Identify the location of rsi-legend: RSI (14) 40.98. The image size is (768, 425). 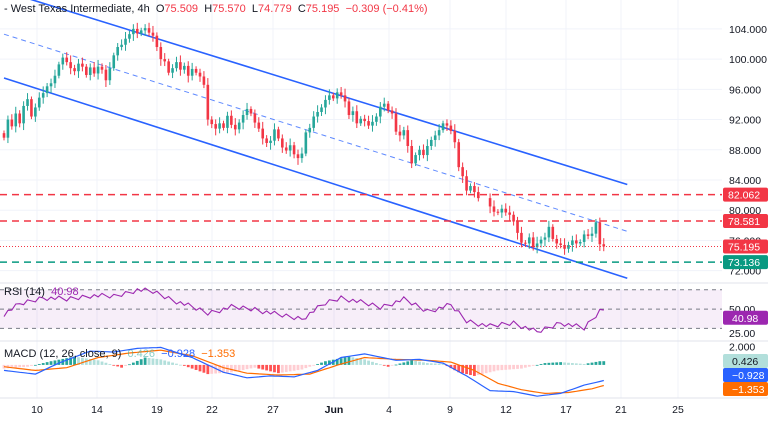
(41, 292).